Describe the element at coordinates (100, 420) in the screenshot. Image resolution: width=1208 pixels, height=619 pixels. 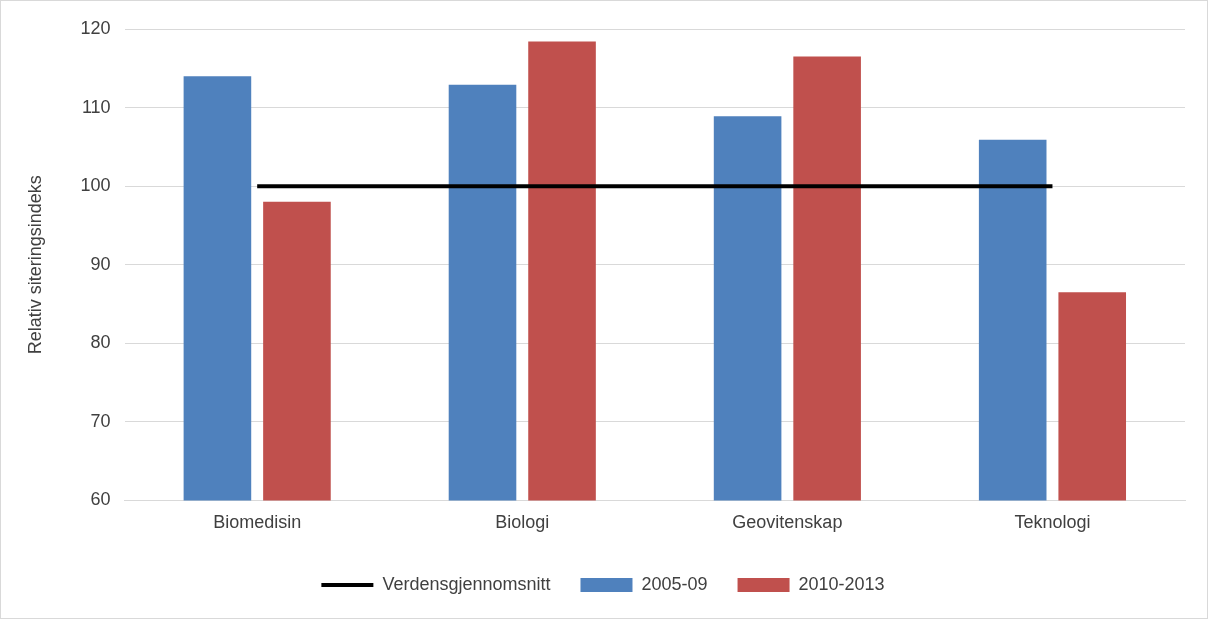
I see `y-tick-label: 70` at that location.